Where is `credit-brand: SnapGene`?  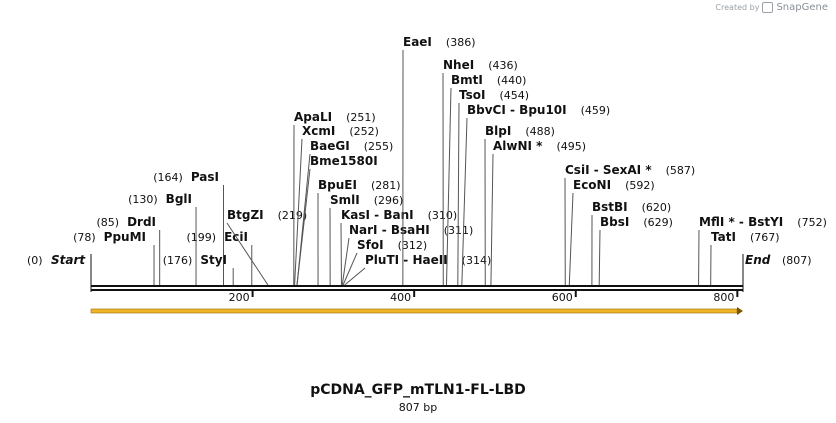 credit-brand: SnapGene is located at coordinates (802, 7).